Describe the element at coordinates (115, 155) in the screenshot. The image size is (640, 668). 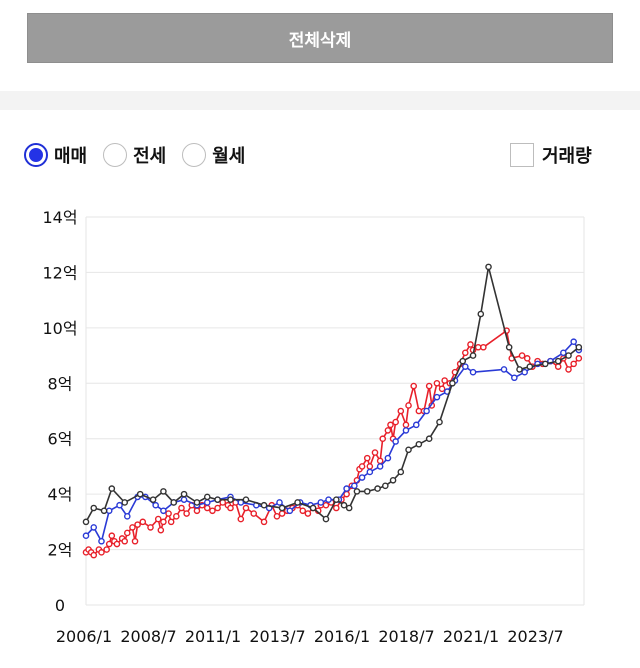
I see `radio-jeonse-indicator` at that location.